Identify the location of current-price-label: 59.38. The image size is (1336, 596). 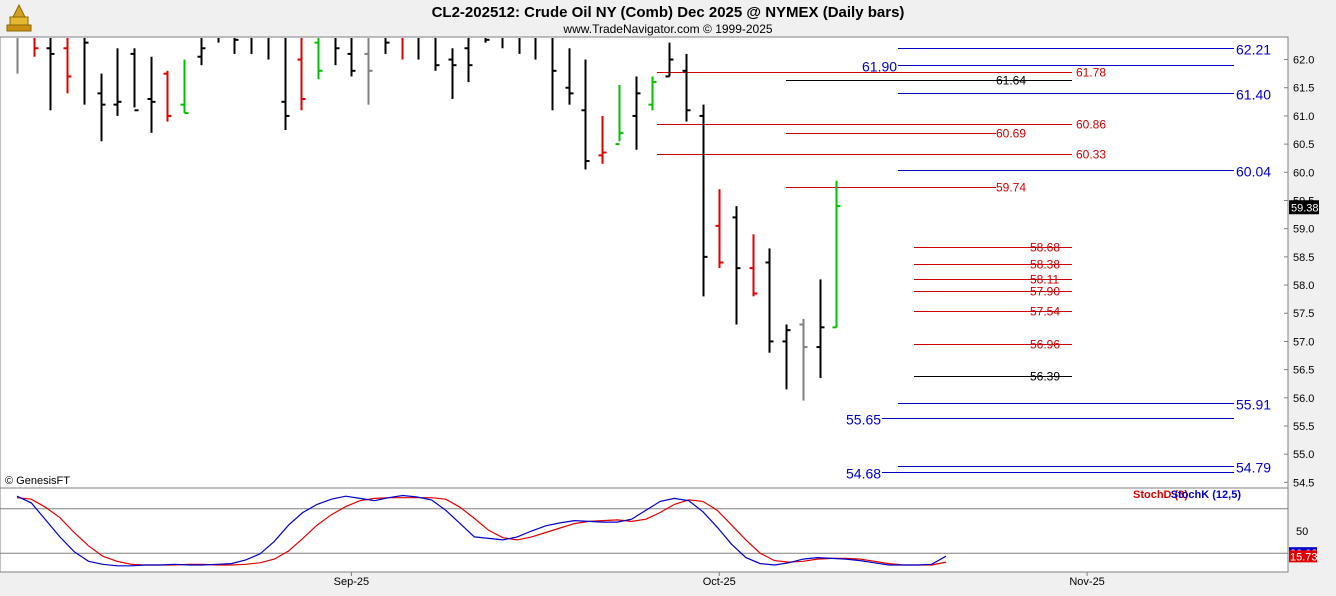
(1305, 208).